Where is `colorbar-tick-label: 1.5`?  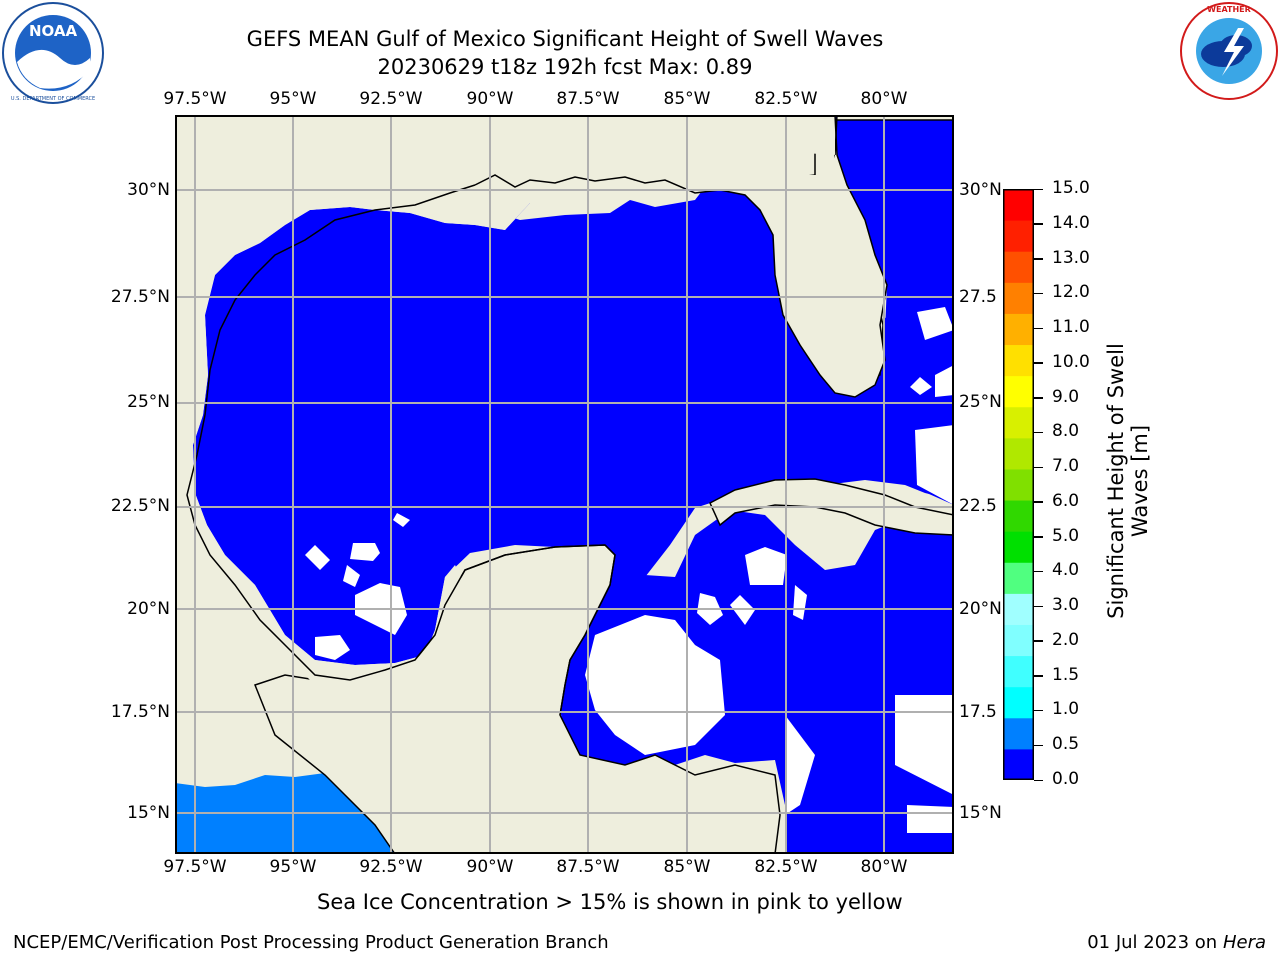
colorbar-tick-label: 1.5 is located at coordinates (1066, 674).